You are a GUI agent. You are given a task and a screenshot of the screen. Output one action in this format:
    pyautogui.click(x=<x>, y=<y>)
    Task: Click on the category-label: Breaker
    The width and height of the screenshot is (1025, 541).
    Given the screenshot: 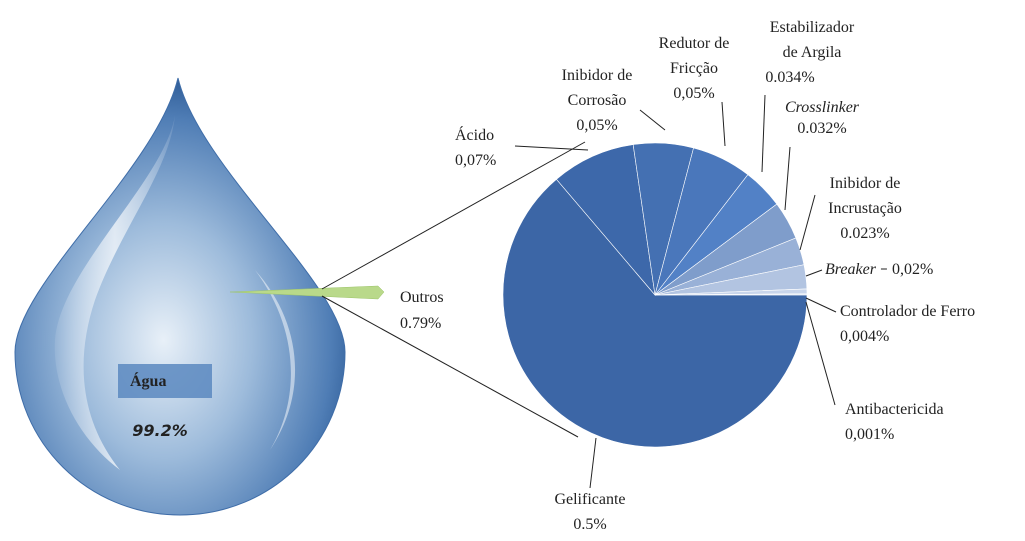 What is the action you would take?
    pyautogui.click(x=851, y=269)
    